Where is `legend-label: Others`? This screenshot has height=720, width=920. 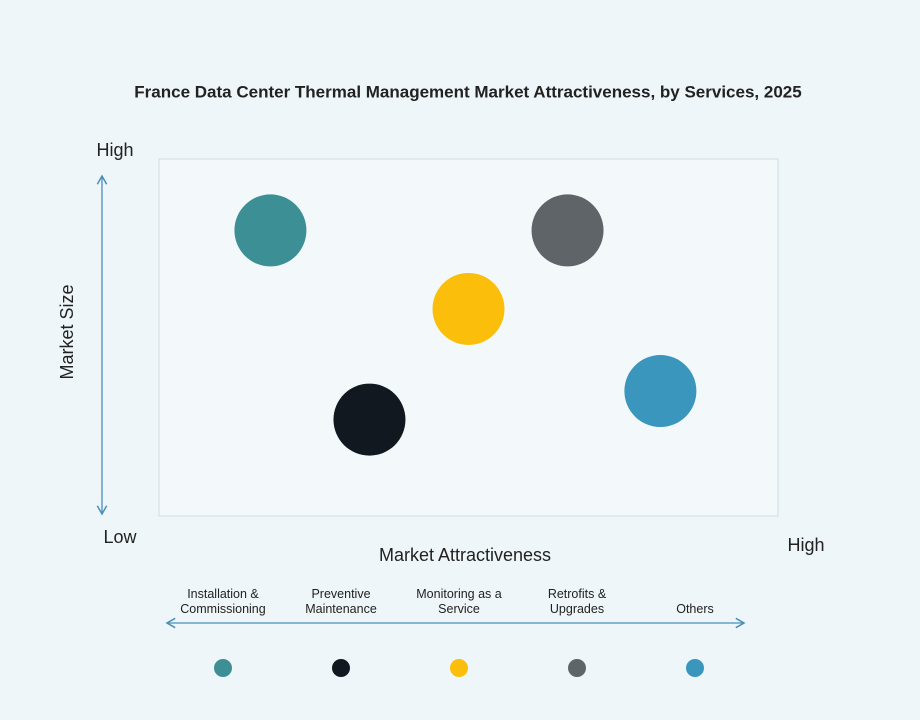 legend-label: Others is located at coordinates (695, 609).